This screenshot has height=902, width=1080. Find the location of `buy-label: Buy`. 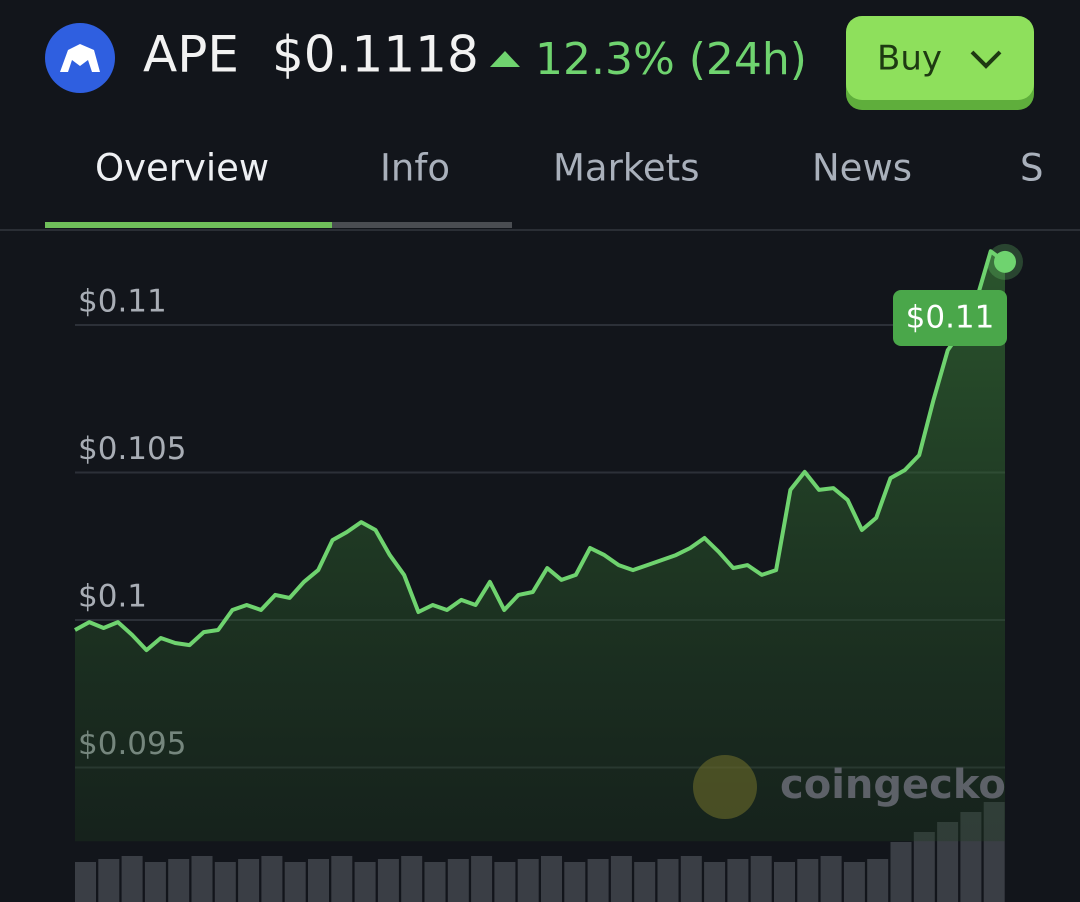

buy-label: Buy is located at coordinates (909, 59).